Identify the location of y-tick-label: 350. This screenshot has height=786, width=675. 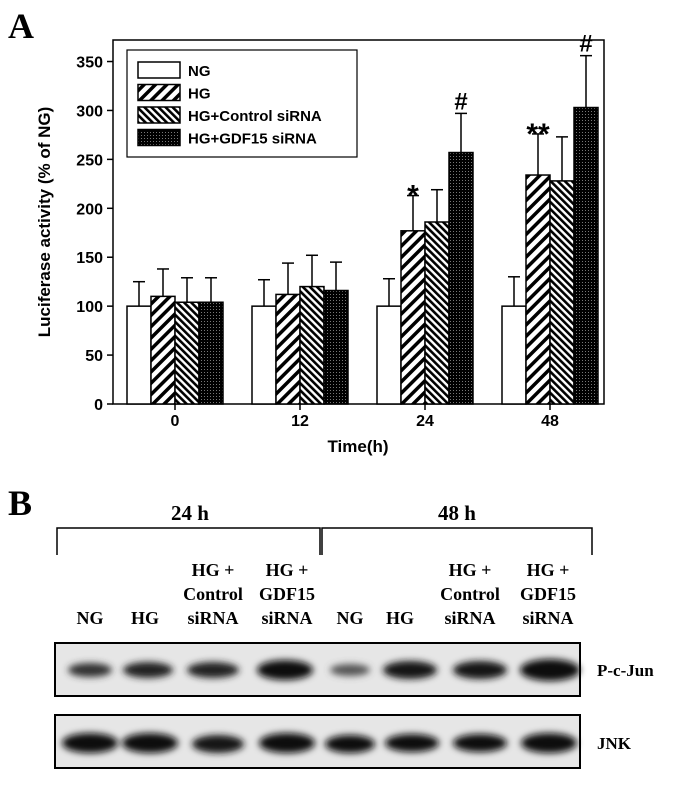
(89, 63).